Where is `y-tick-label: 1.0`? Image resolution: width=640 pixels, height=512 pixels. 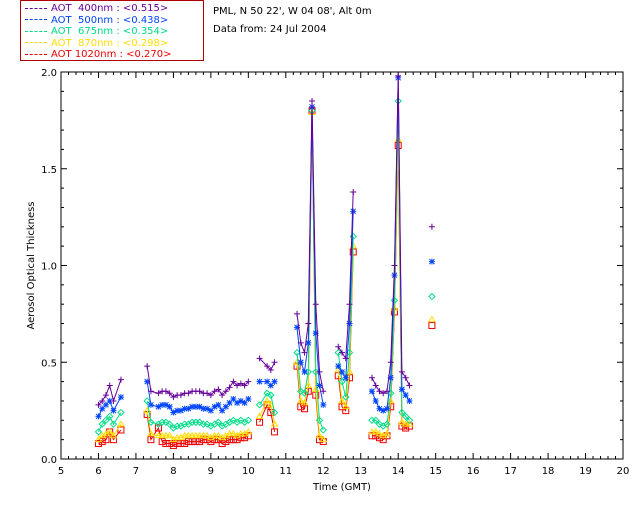 y-tick-label: 1.0 is located at coordinates (49, 267).